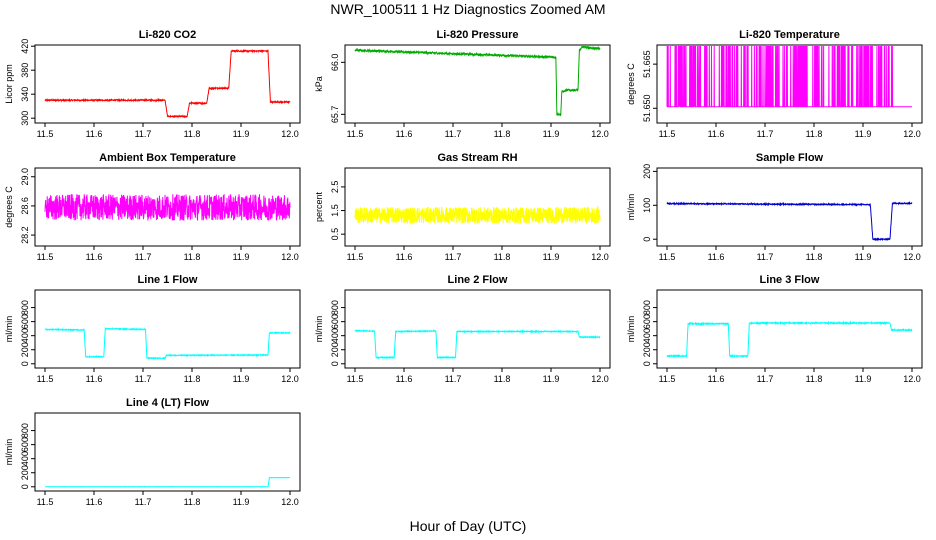 This screenshot has height=540, width=936. Describe the element at coordinates (25, 235) in the screenshot. I see `y-tick-label: 28.2` at that location.